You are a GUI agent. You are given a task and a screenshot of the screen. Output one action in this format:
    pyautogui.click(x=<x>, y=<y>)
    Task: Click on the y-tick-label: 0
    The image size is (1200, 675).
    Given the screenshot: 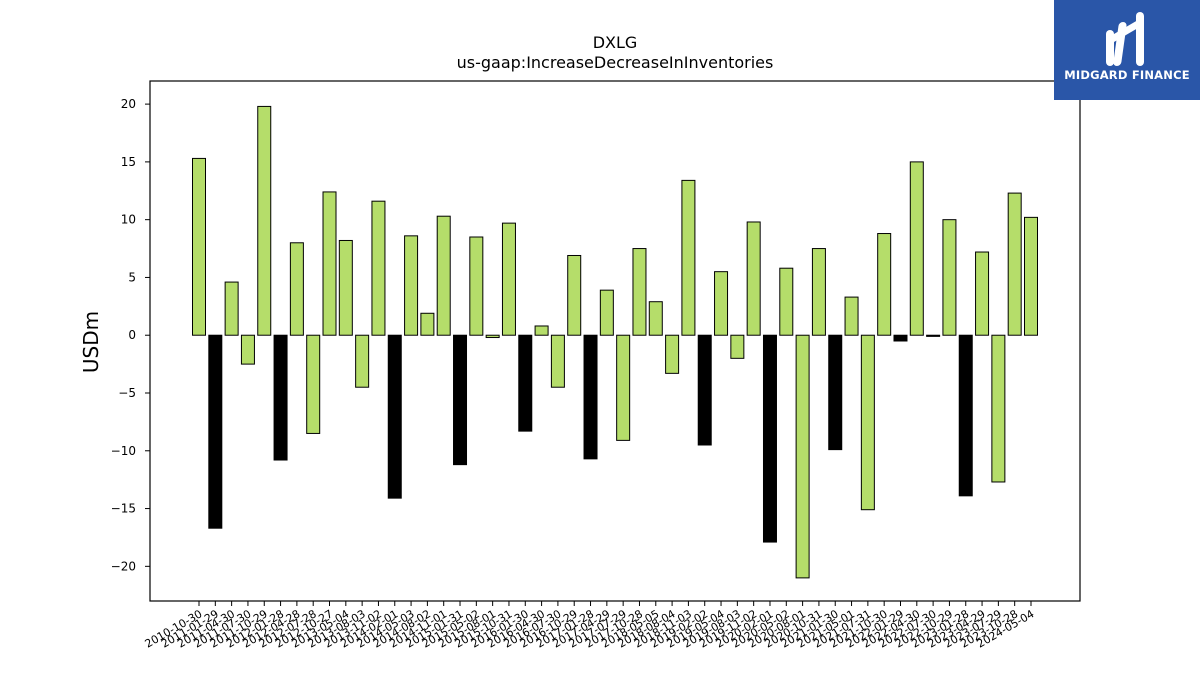 What is the action you would take?
    pyautogui.click(x=132, y=335)
    